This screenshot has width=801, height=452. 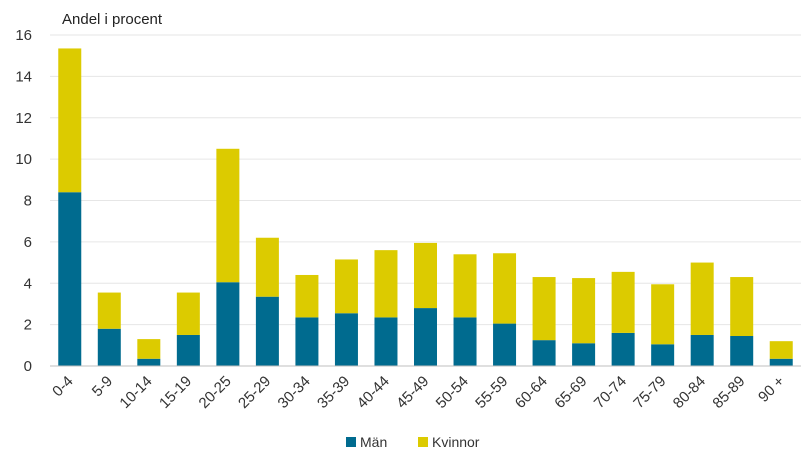 I want to click on legend-label: Män, so click(x=373, y=442).